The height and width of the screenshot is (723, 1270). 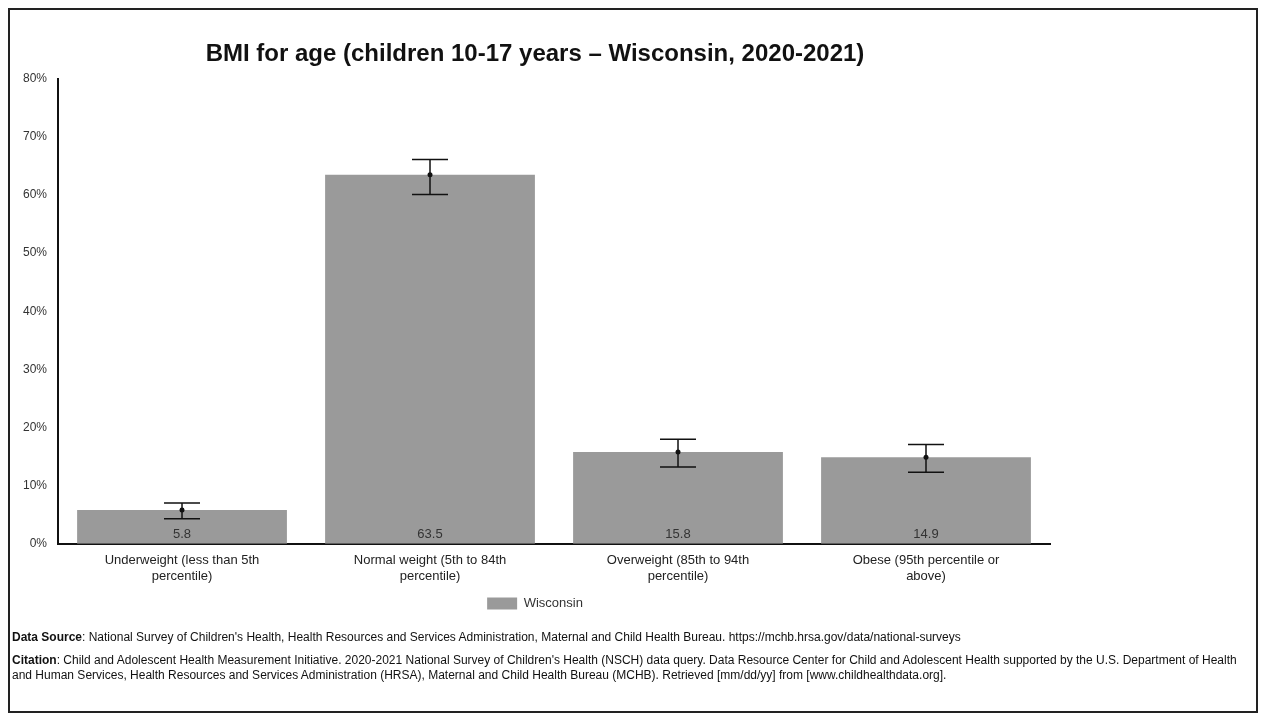 What do you see at coordinates (625, 668) in the screenshot?
I see `text: Citation: Child and Adolescent Health Measurement Initiative. 2020-2021 National Survey of Children's Health (NSCH) data query. Data Resource Center for Child and Adolescent Health supported by the U.S. Department of Health and Human Services, Health Resources and Services Administration (HRSA), Maternal and Child Health Bureau (MCHB). Retrieved [mm/dd/yy] from [www.childhealthdata.org].` at bounding box center [625, 668].